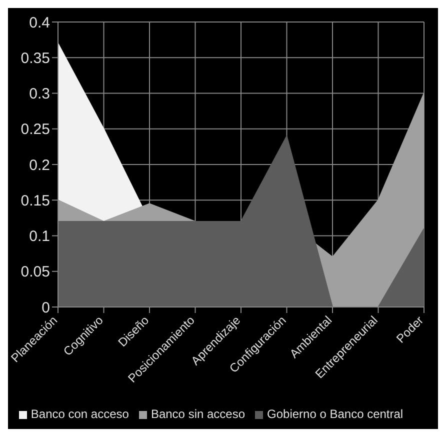  I want to click on y-tick-label: 0.2, so click(39, 165).